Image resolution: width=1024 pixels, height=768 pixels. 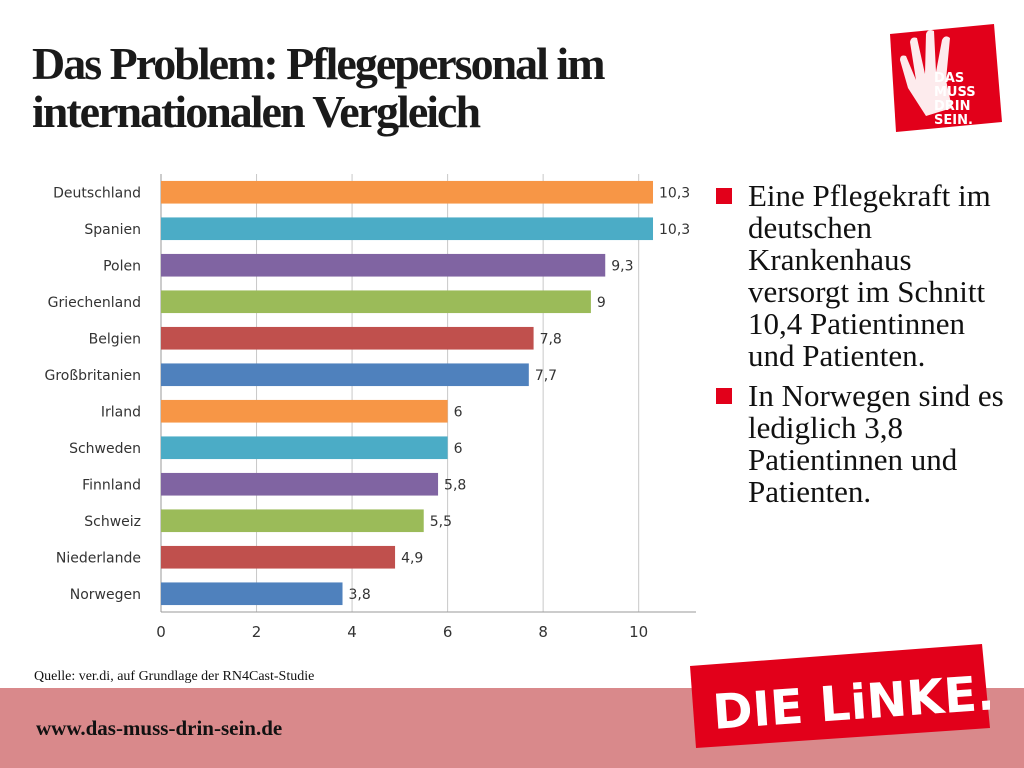 I want to click on category-label-9: Schweiz, so click(x=112, y=522).